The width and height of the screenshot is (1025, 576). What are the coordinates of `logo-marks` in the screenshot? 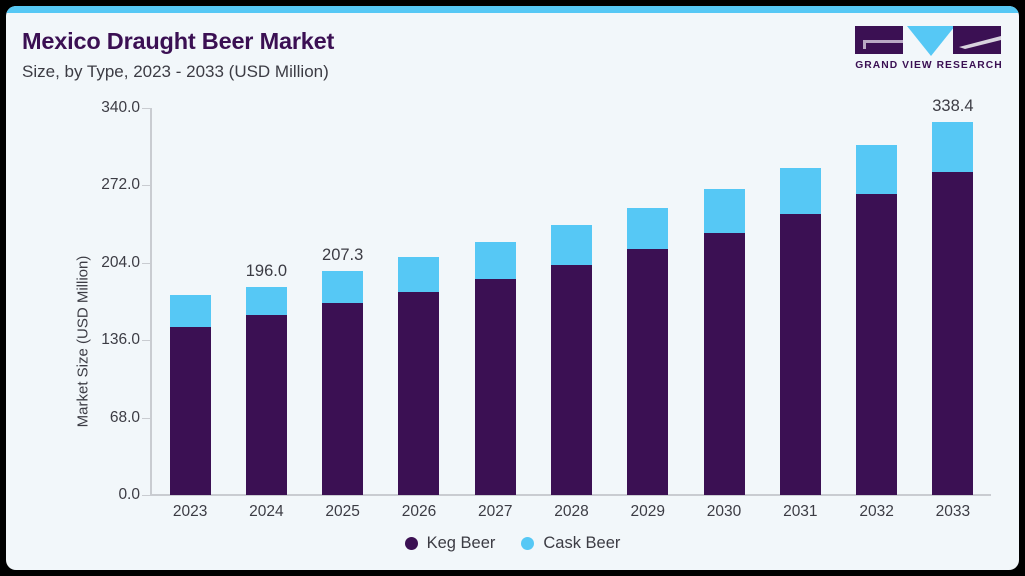 It's located at (929, 41).